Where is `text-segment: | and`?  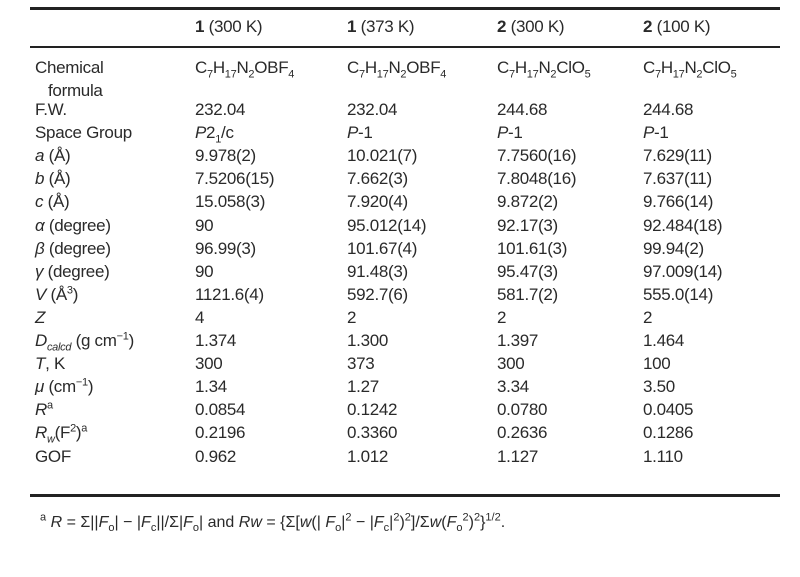
text-segment: | and is located at coordinates (219, 522).